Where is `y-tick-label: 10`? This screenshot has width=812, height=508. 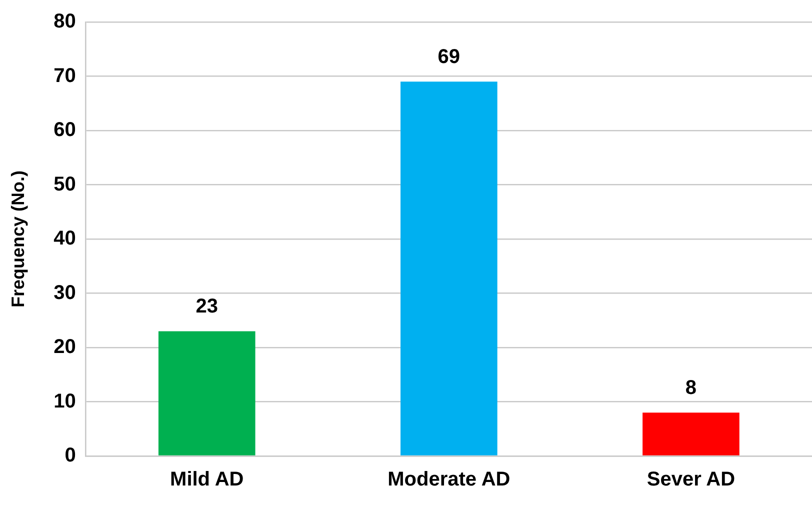 y-tick-label: 10 is located at coordinates (65, 401).